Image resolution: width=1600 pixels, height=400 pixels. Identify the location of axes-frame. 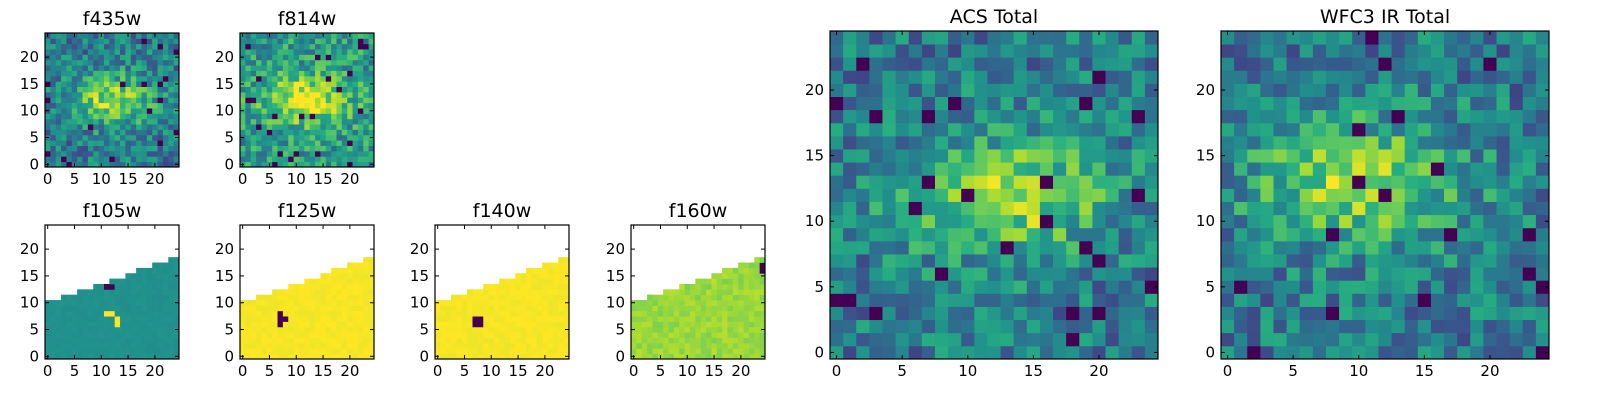
(112, 292).